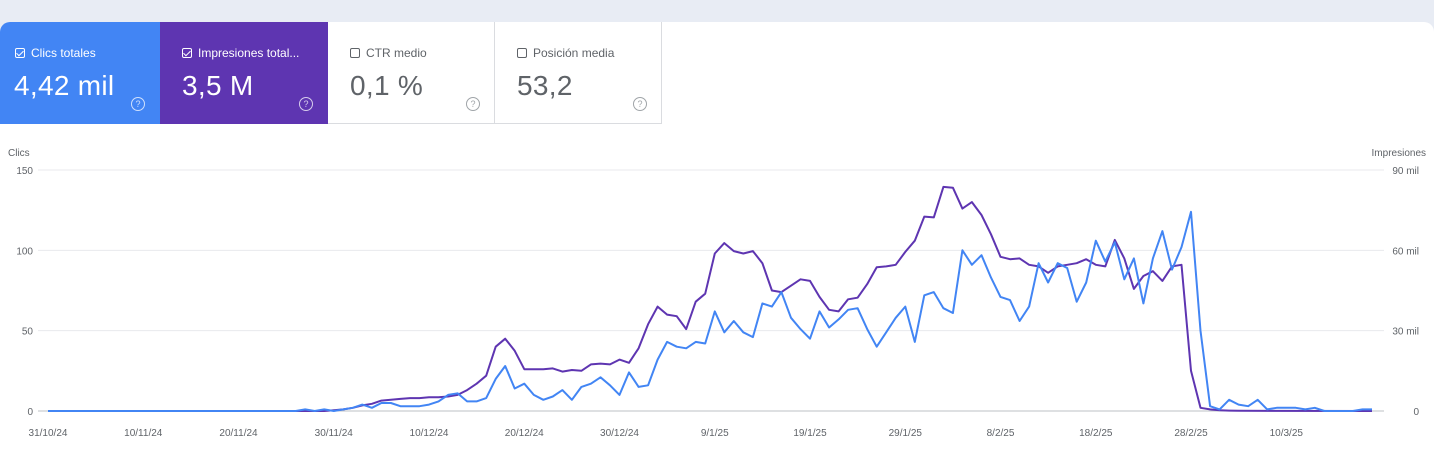 This screenshot has width=1434, height=464. Describe the element at coordinates (524, 433) in the screenshot. I see `x-axis-tick-label: 20/12/24` at that location.